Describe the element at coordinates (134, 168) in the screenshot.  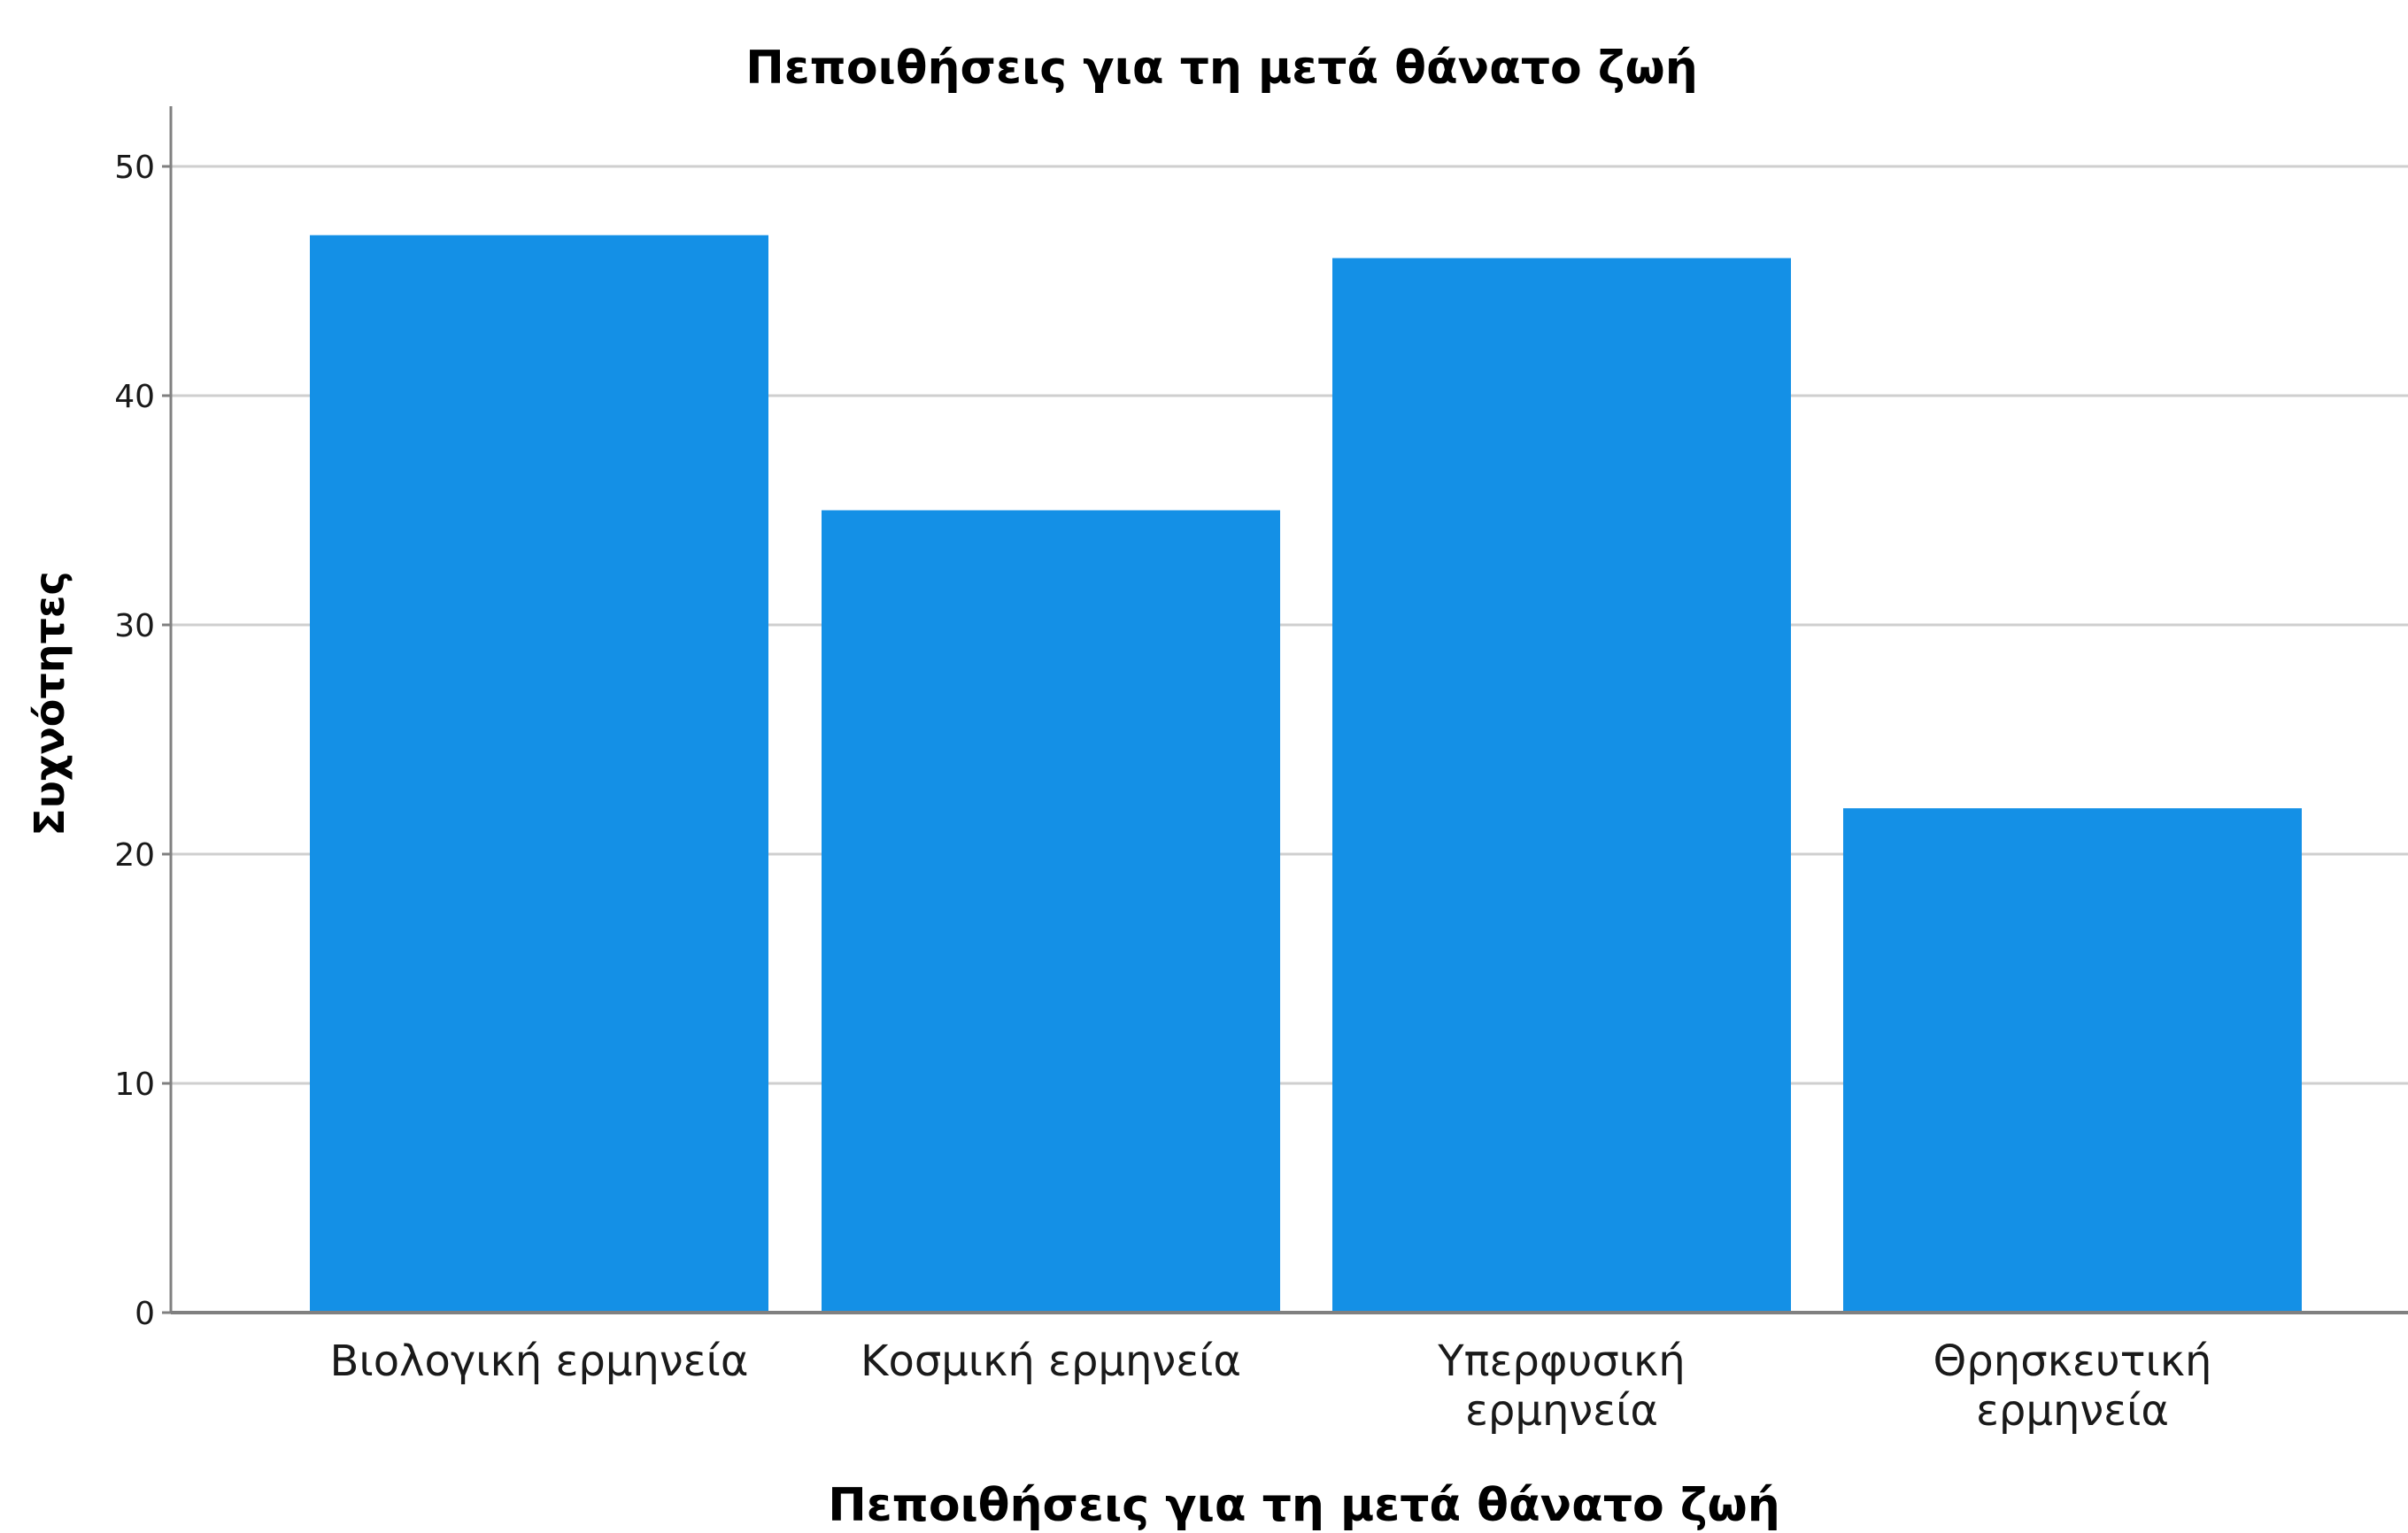
I see `y-tick-label-50: 50` at that location.